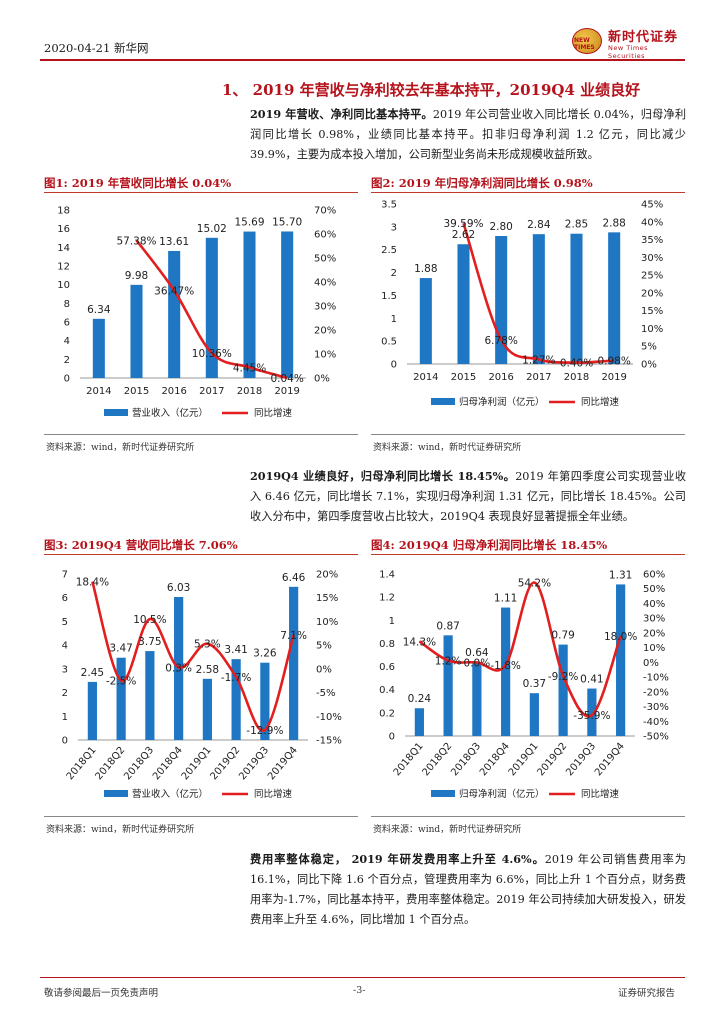 Image resolution: width=724 pixels, height=1024 pixels. Describe the element at coordinates (63, 211) in the screenshot. I see `y-tick-label: 18` at that location.